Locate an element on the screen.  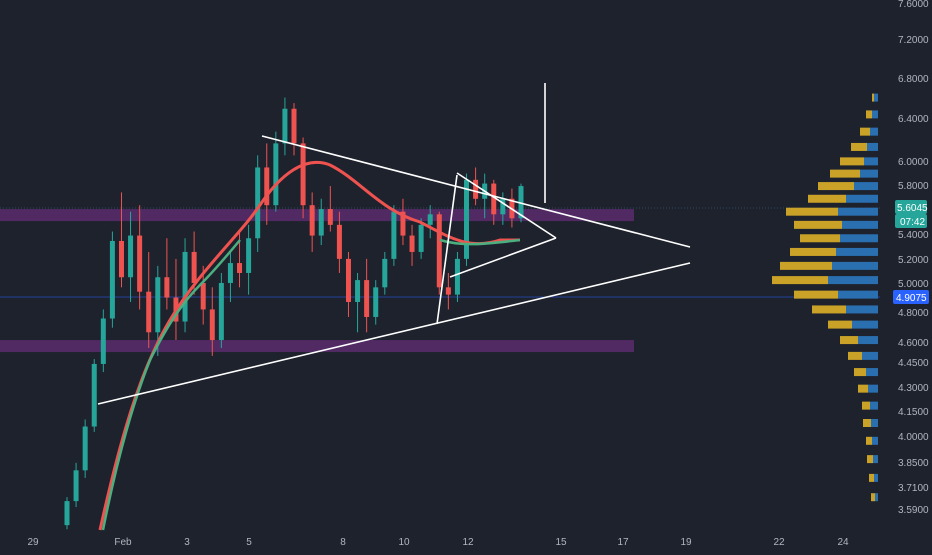
current-price-badge is located at coordinates (911, 207).